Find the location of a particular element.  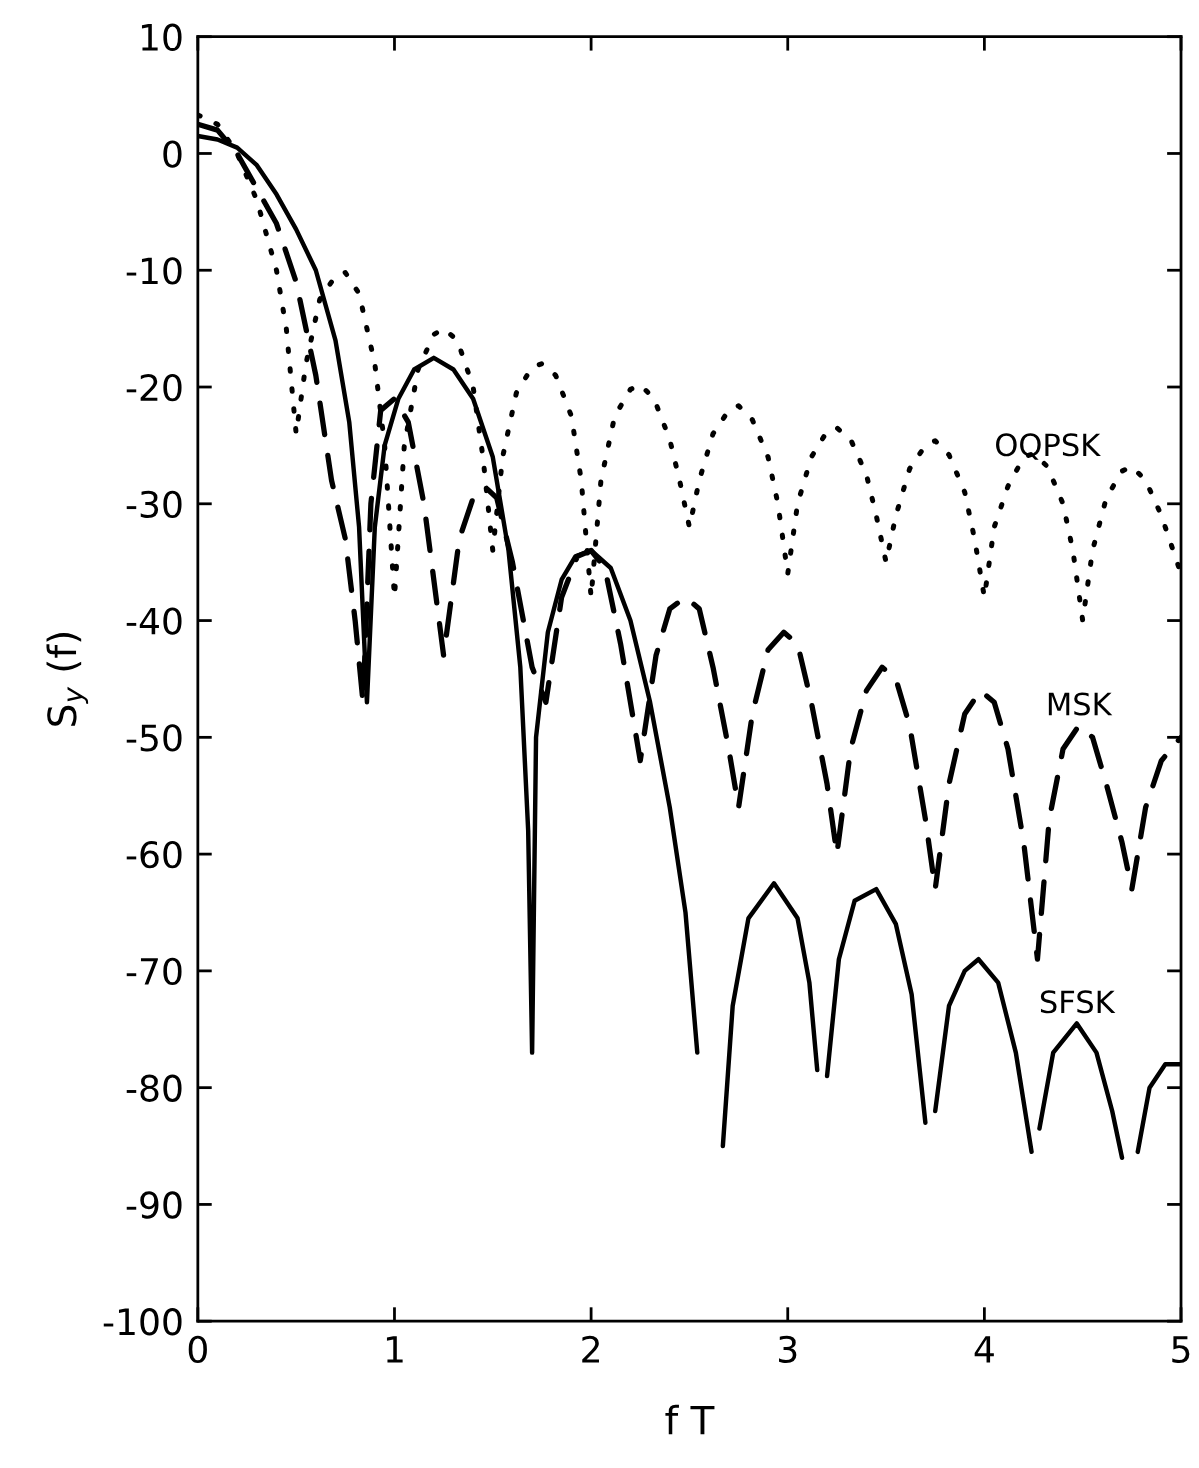

x-tick-label: 4 is located at coordinates (984, 1349).